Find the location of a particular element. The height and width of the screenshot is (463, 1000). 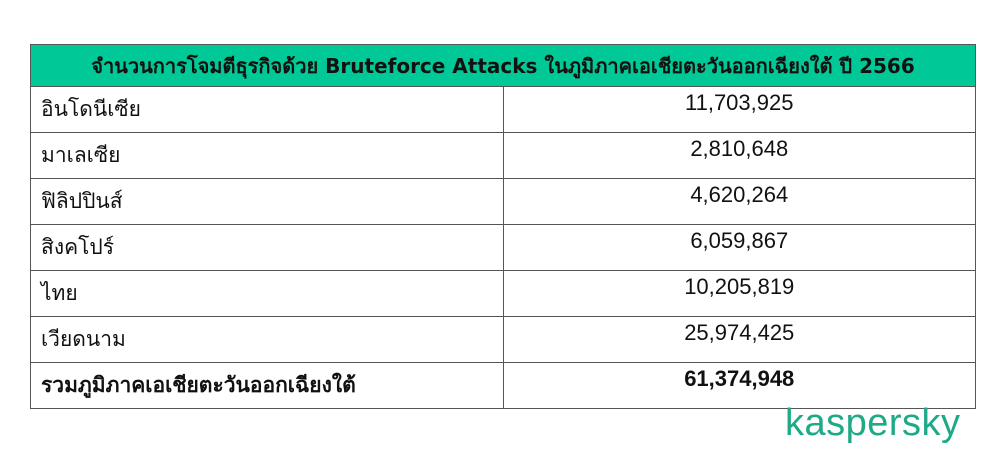

country-cell: ไทย is located at coordinates (267, 293).